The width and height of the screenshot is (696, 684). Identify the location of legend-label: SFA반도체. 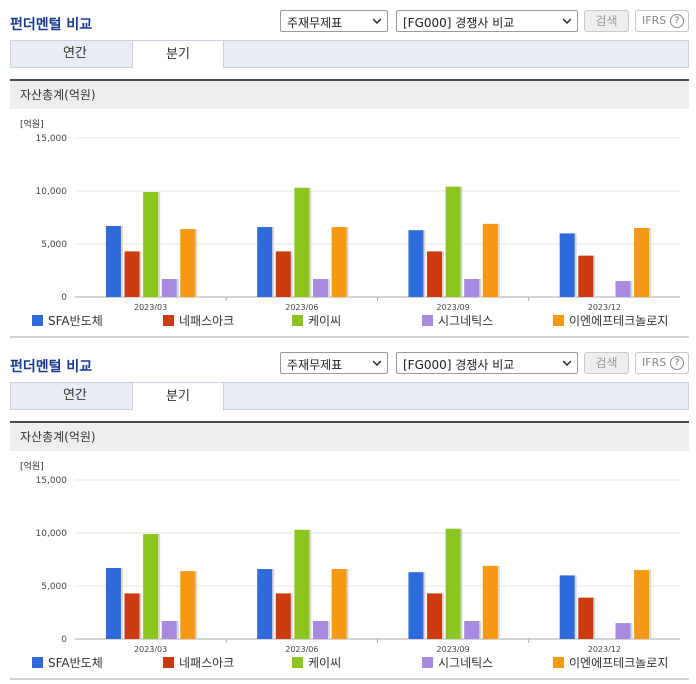
(75, 321).